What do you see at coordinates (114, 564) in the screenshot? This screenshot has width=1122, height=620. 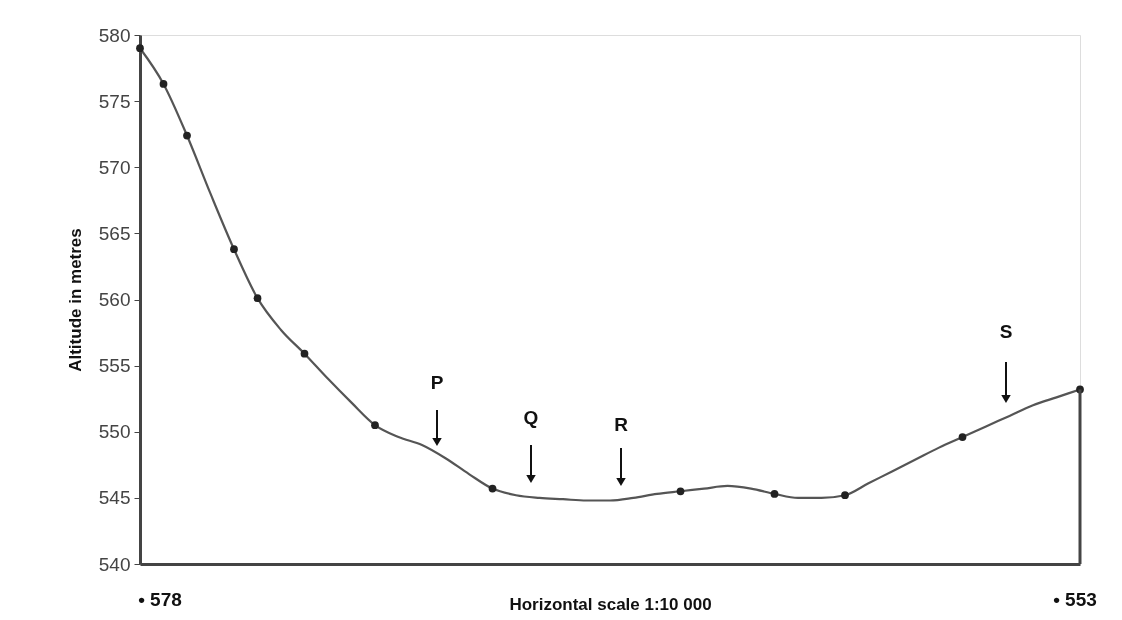 I see `y-tick-label: 540` at bounding box center [114, 564].